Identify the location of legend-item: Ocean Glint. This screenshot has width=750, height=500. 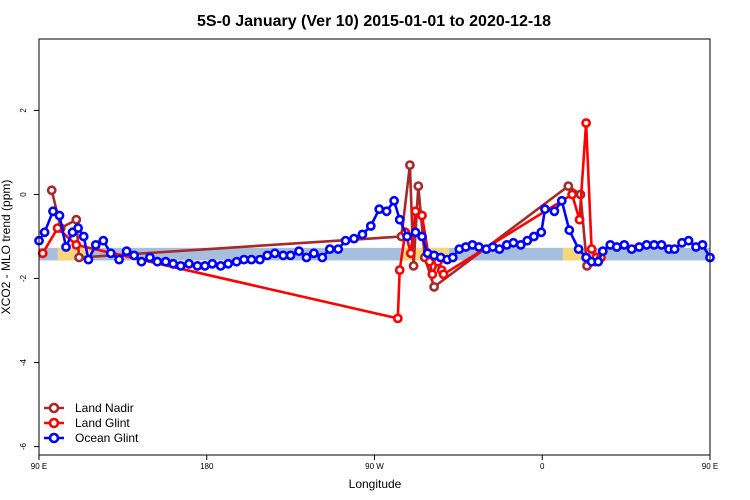
(91, 438).